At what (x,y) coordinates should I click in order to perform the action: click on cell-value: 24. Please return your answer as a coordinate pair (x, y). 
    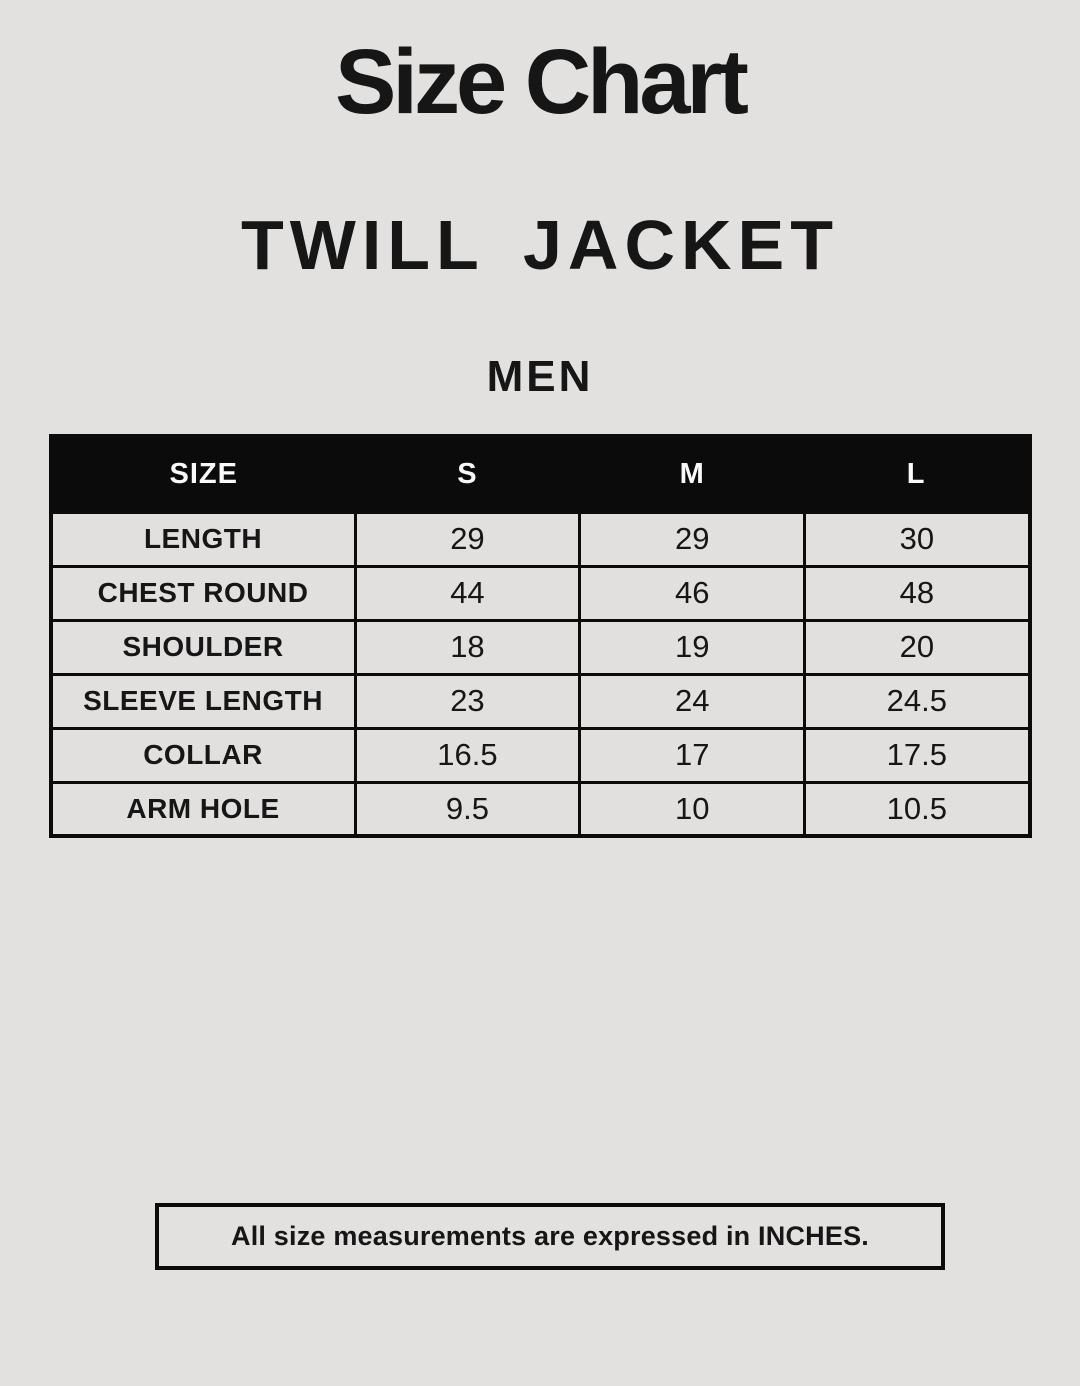
    Looking at the image, I should click on (692, 701).